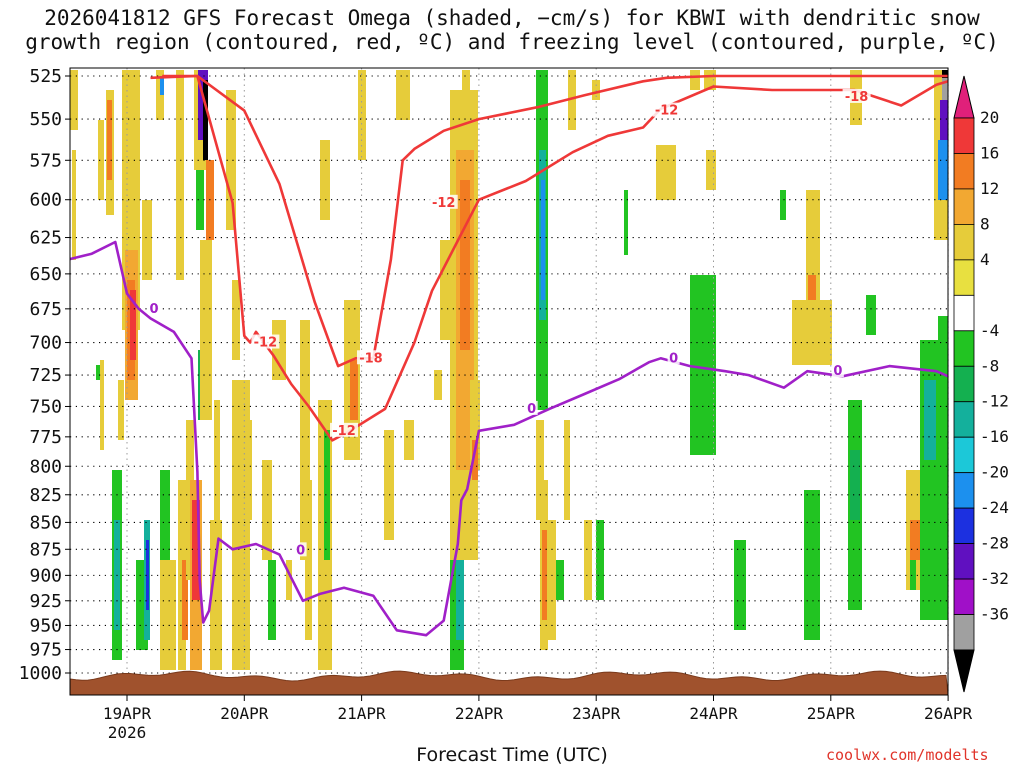 The width and height of the screenshot is (1024, 768). Describe the element at coordinates (45, 522) in the screenshot. I see `y-tick-label-850: 850` at that location.